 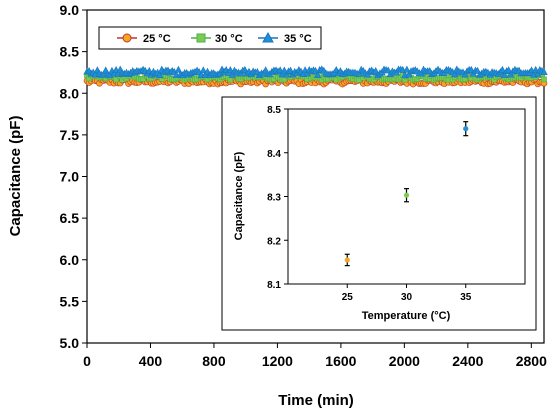 I want to click on main-x-axis: 0 400 800 1200 1600 2000 2400 2800, so click(x=315, y=356).